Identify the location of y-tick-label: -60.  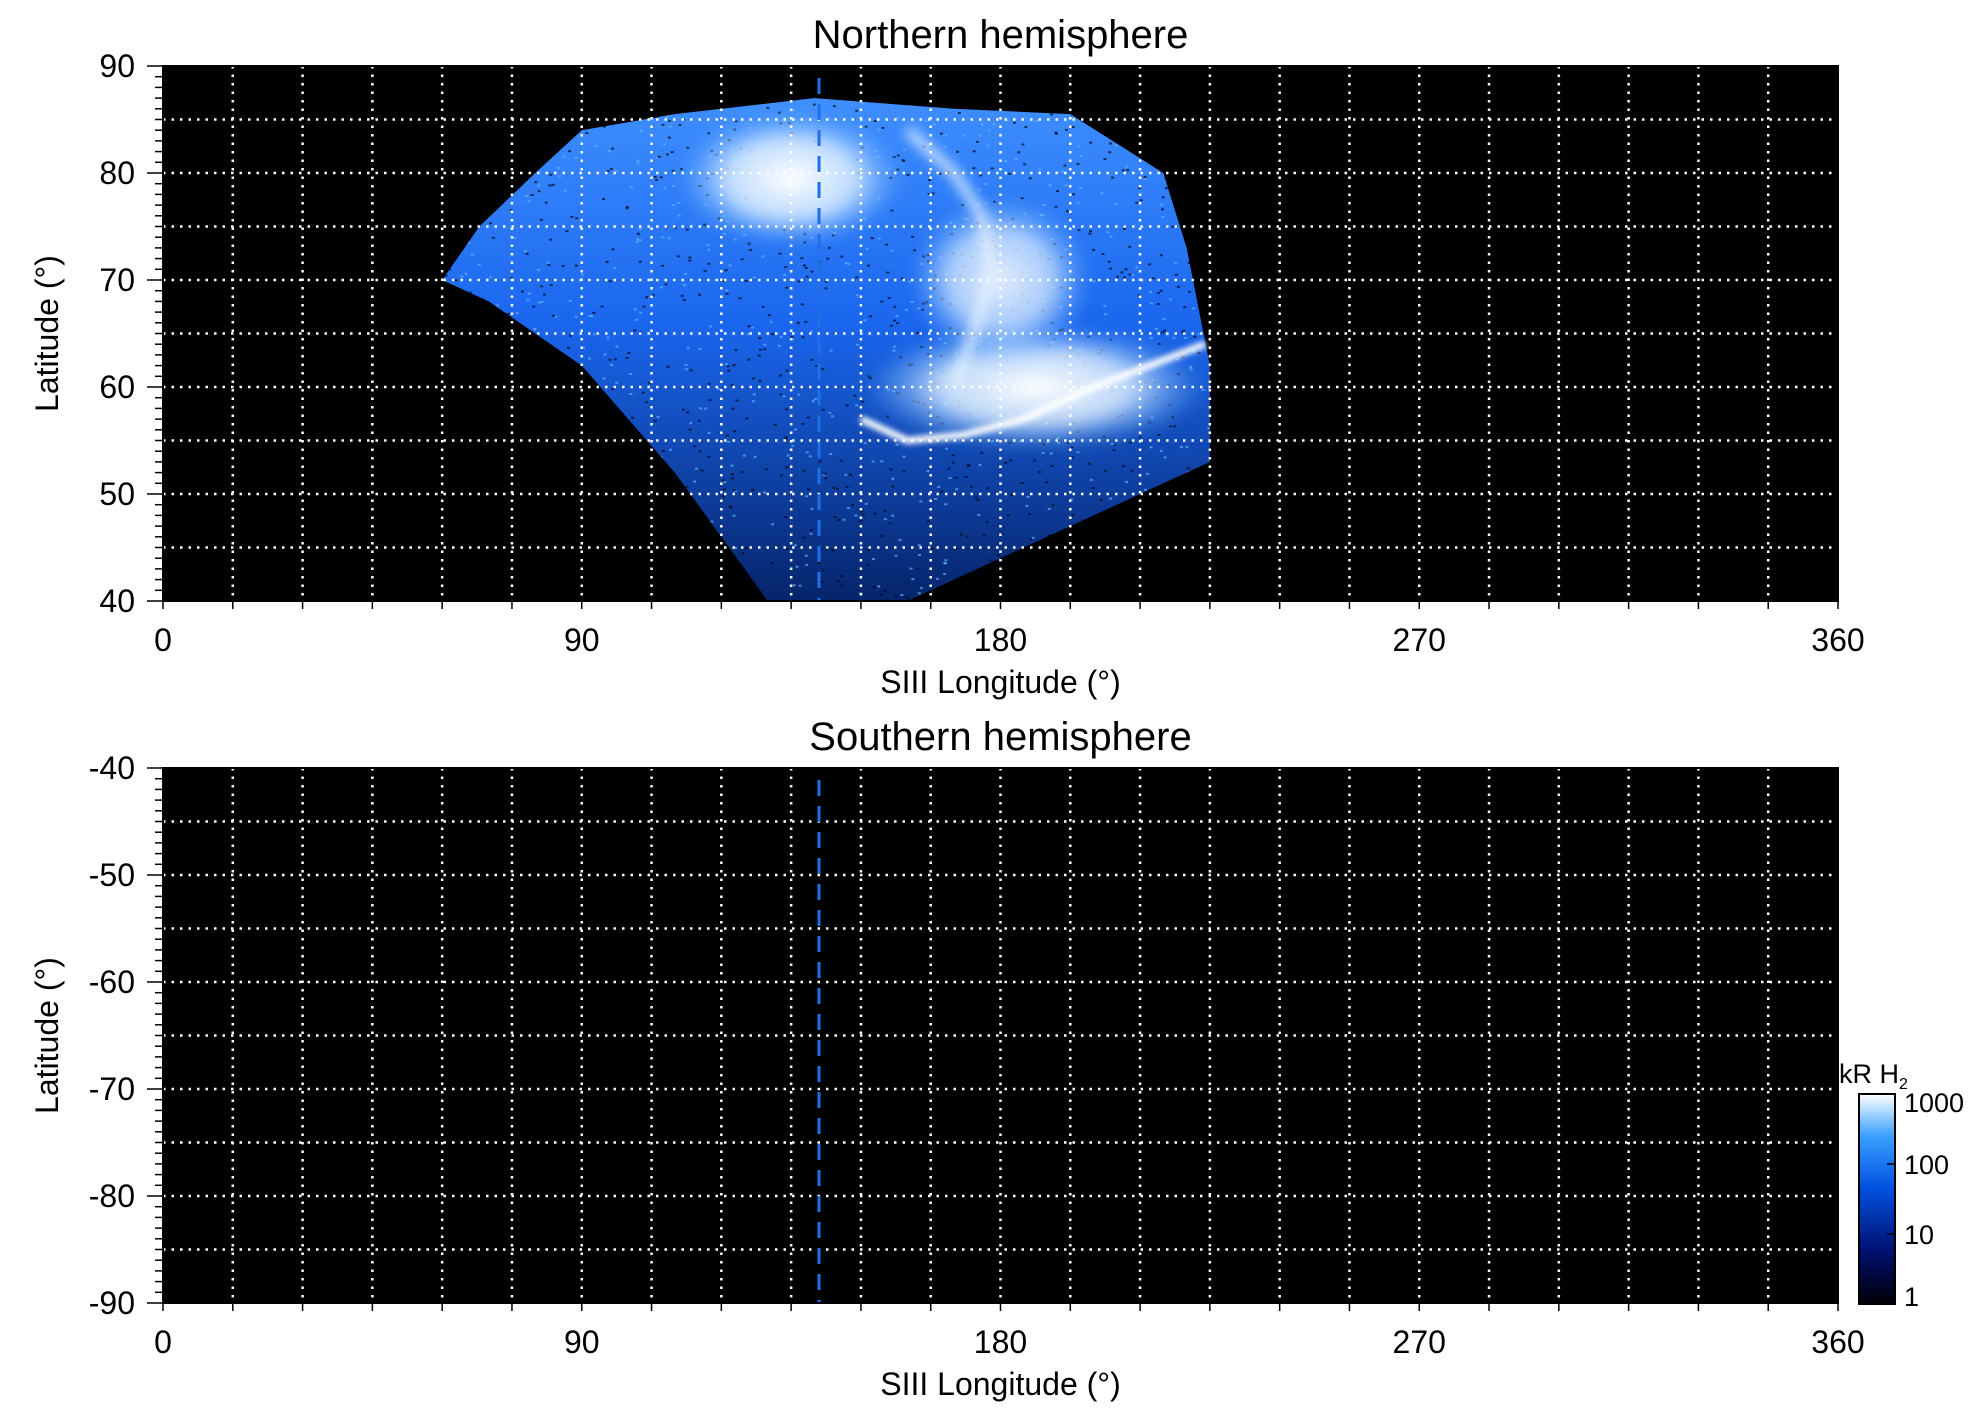
(112, 982).